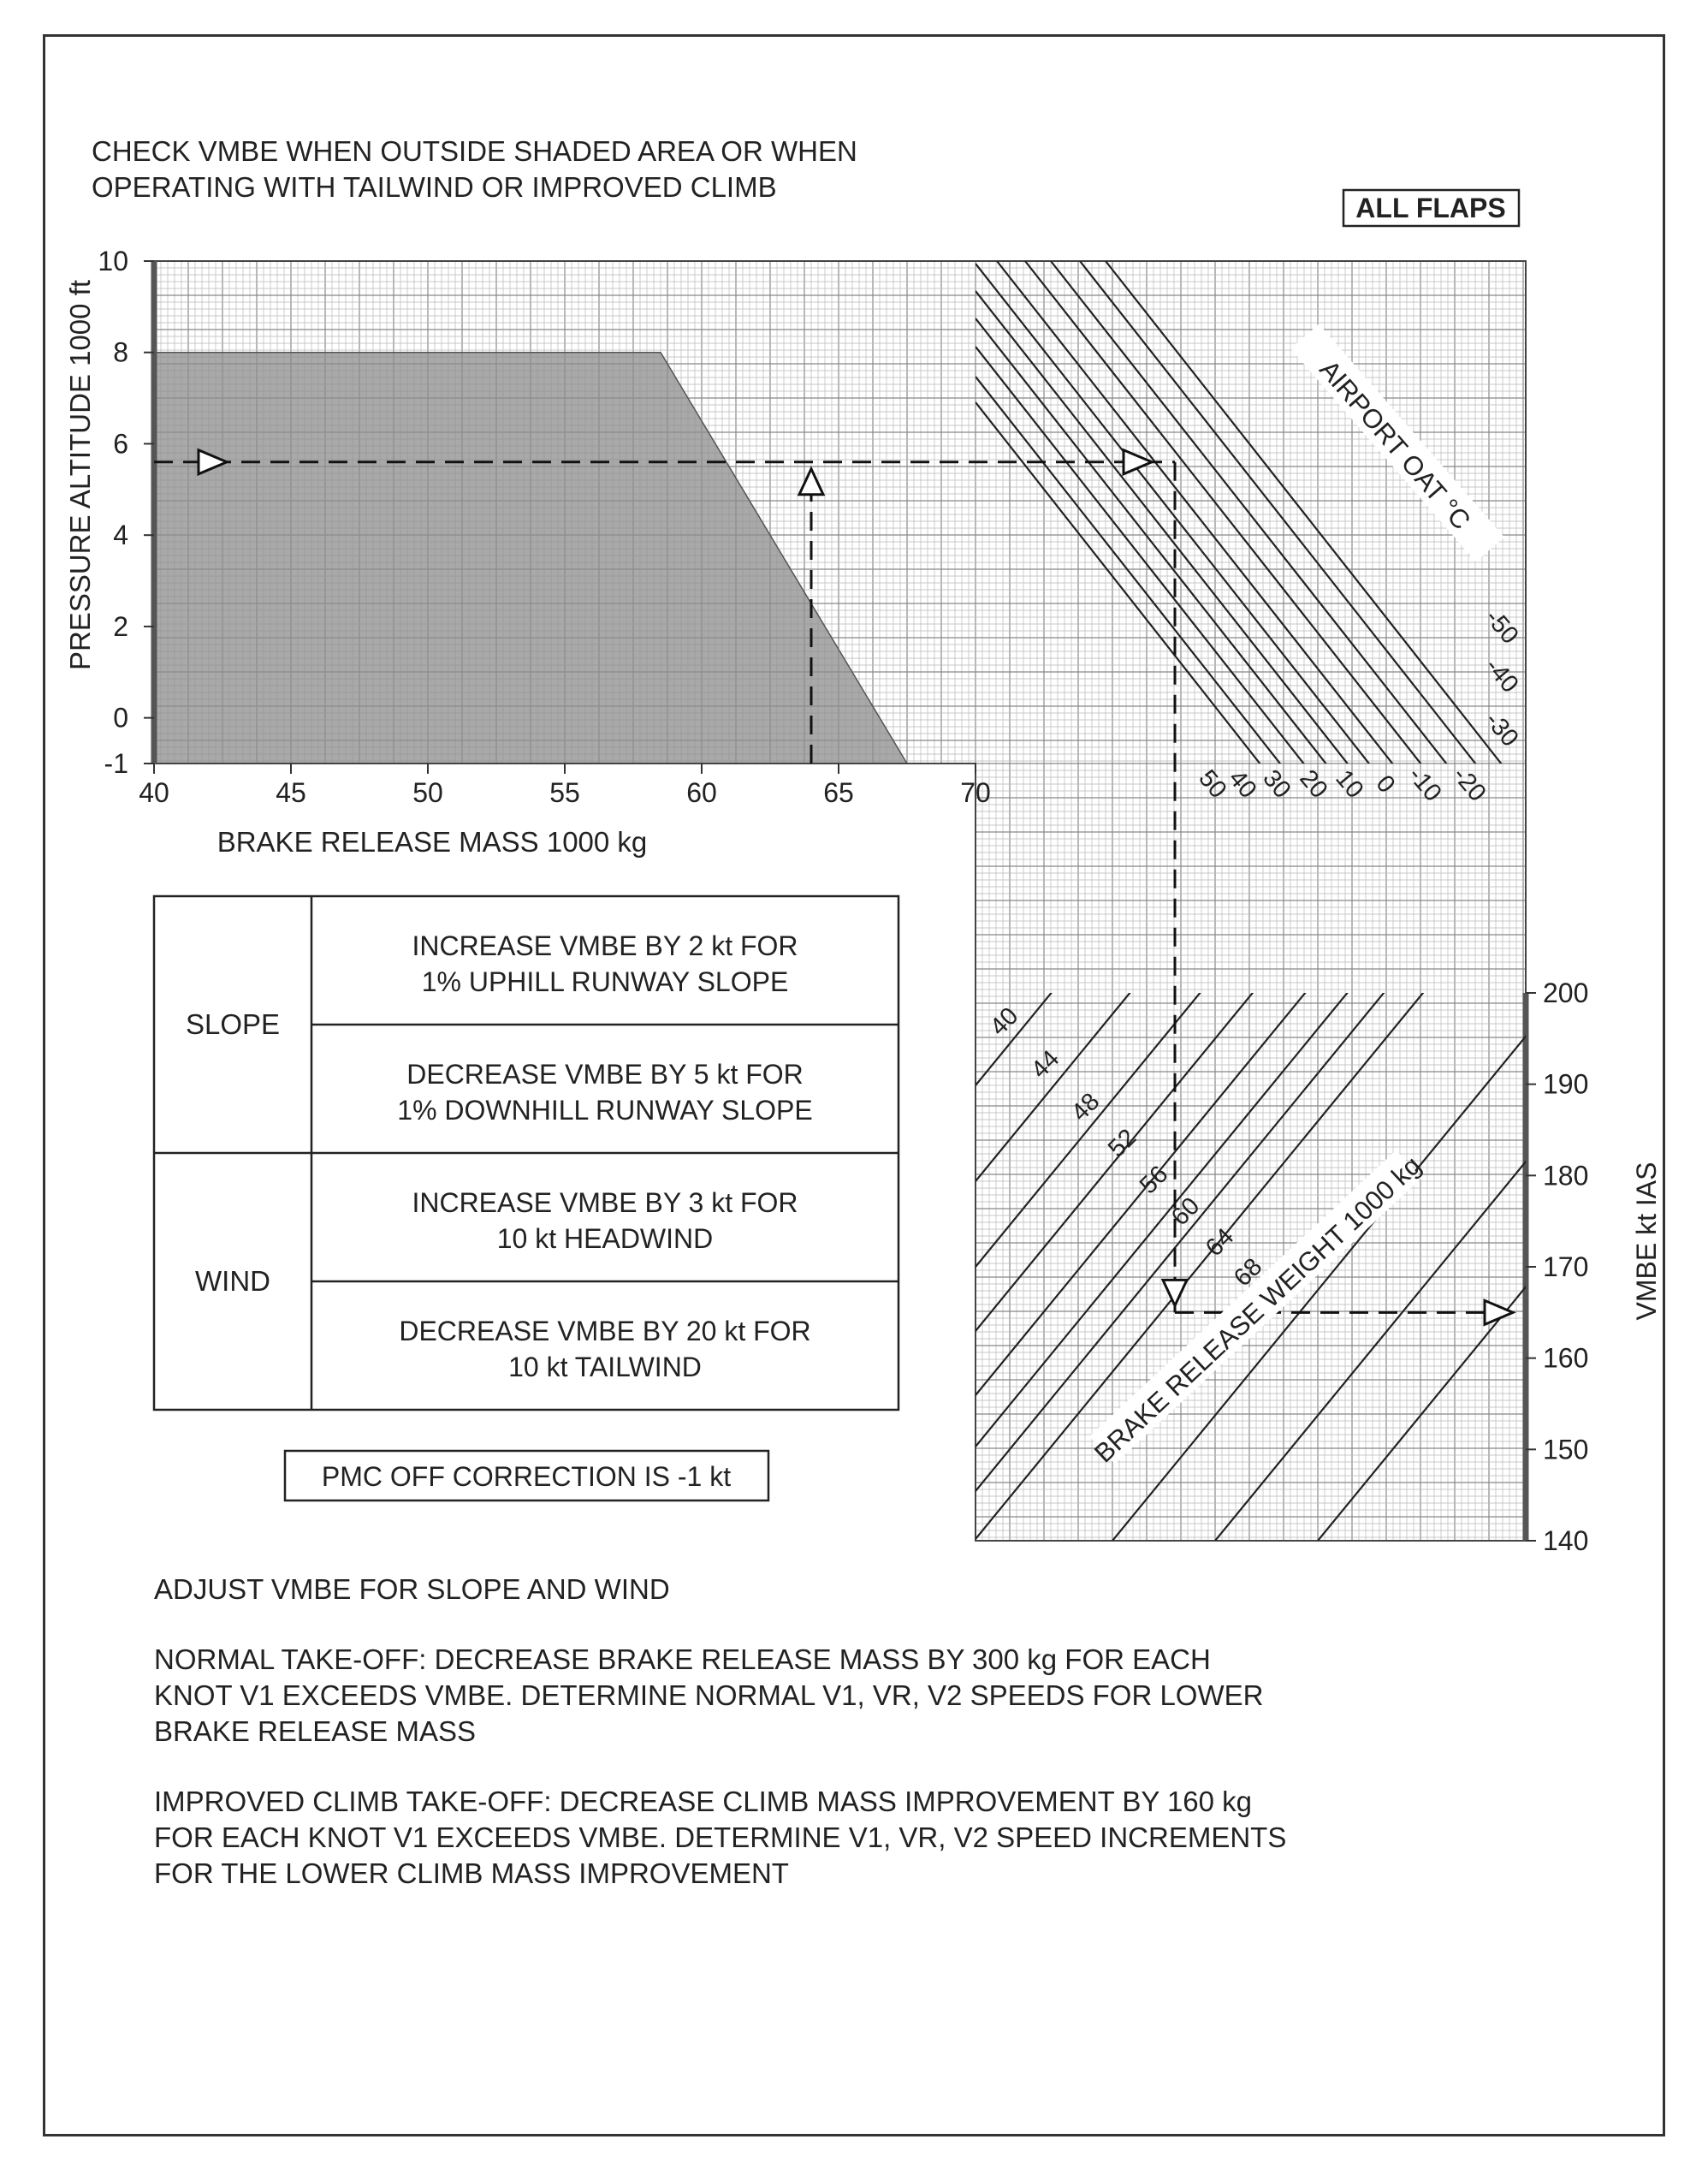 Image resolution: width=1708 pixels, height=2169 pixels. I want to click on weight-label: 52, so click(1122, 1143).